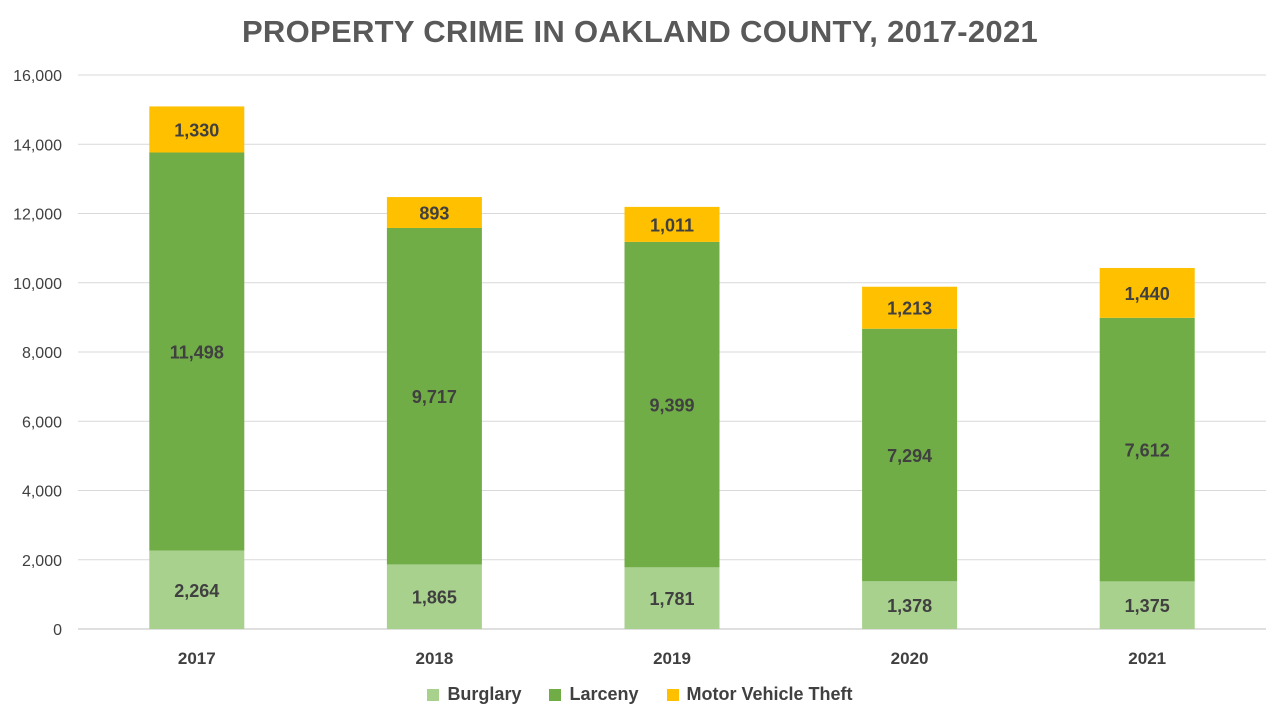 The image size is (1280, 720). I want to click on data-label: 1,213, so click(909, 309).